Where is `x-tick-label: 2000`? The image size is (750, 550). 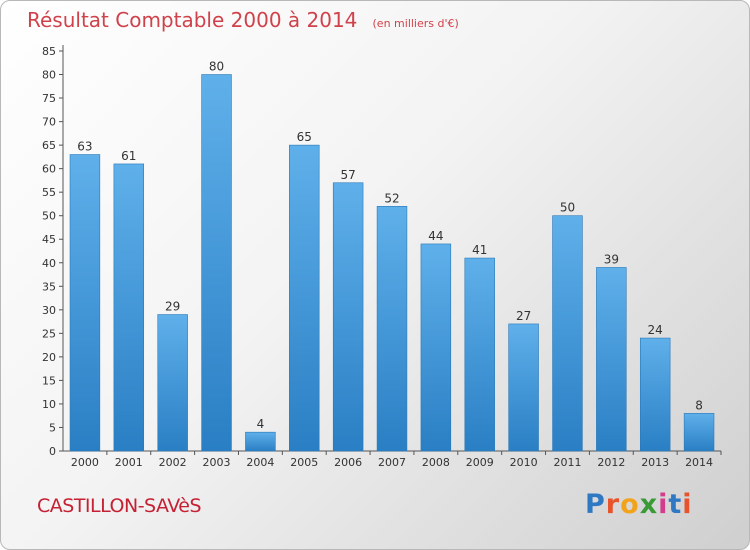
x-tick-label: 2000 is located at coordinates (85, 462).